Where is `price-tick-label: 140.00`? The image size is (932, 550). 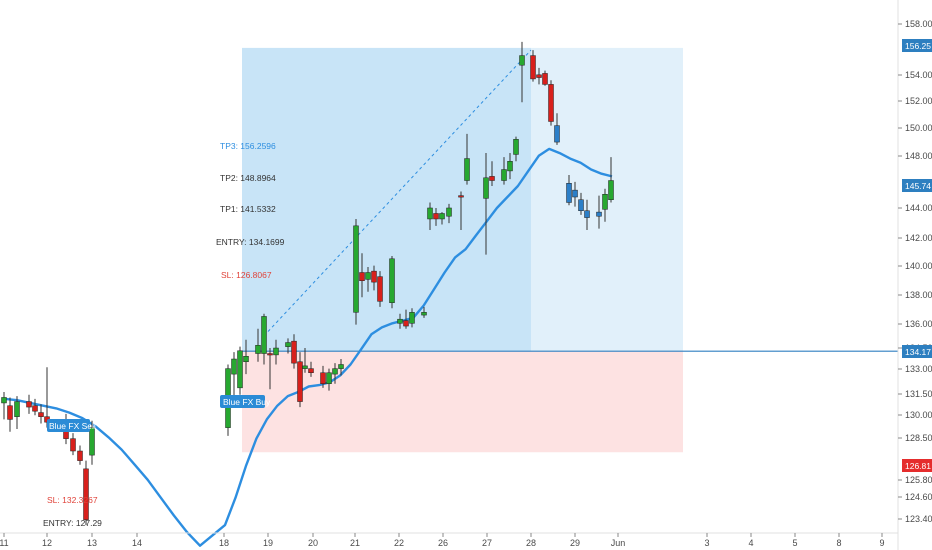 price-tick-label: 140.00 is located at coordinates (918, 266).